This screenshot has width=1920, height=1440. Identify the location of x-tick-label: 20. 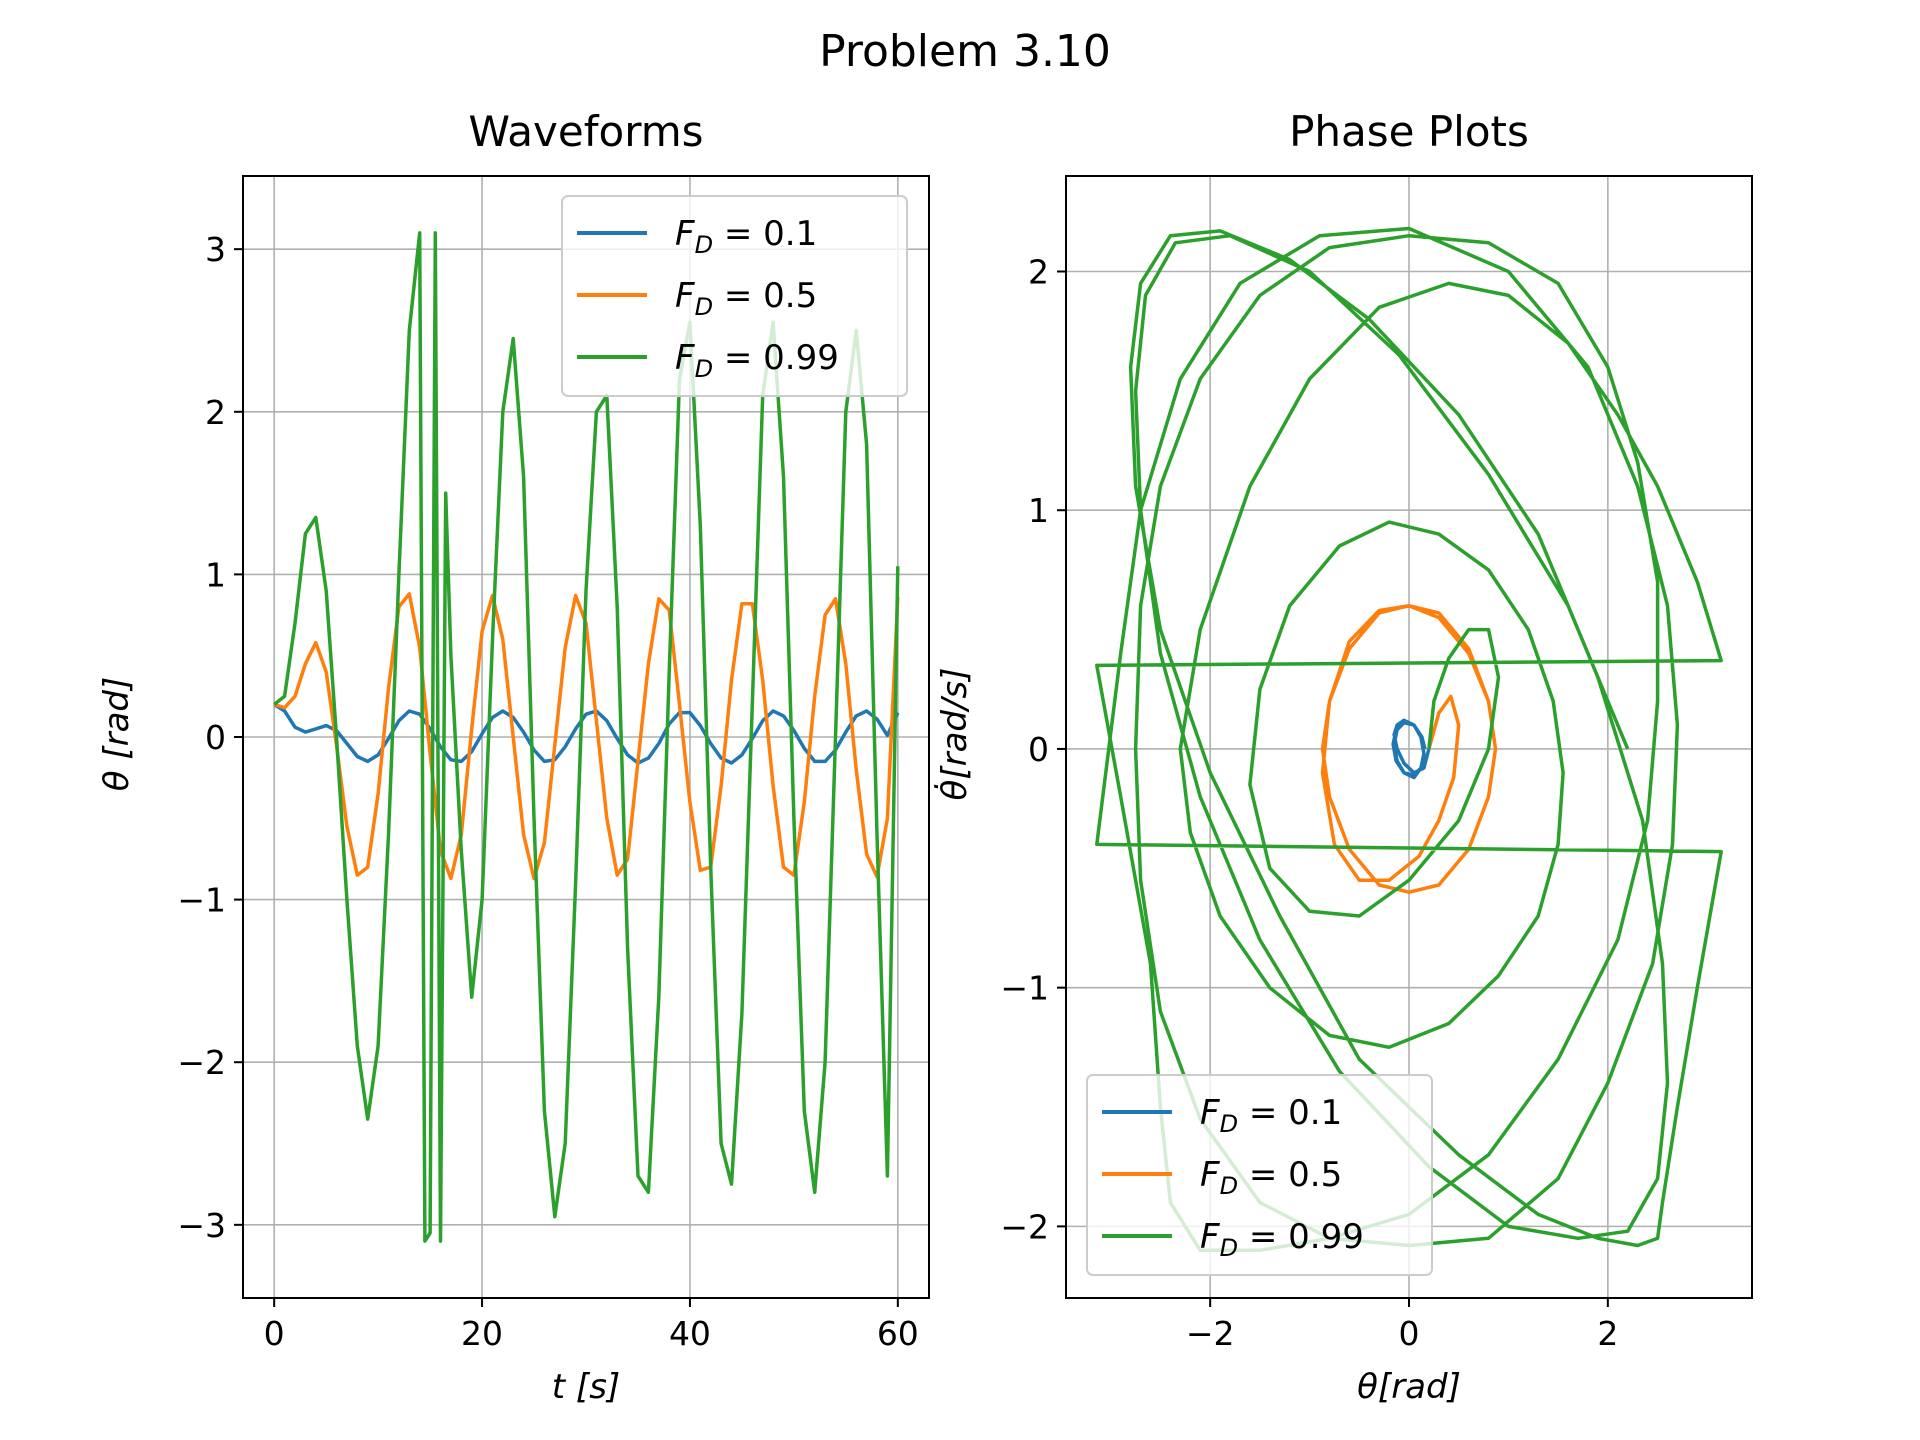
(482, 1333).